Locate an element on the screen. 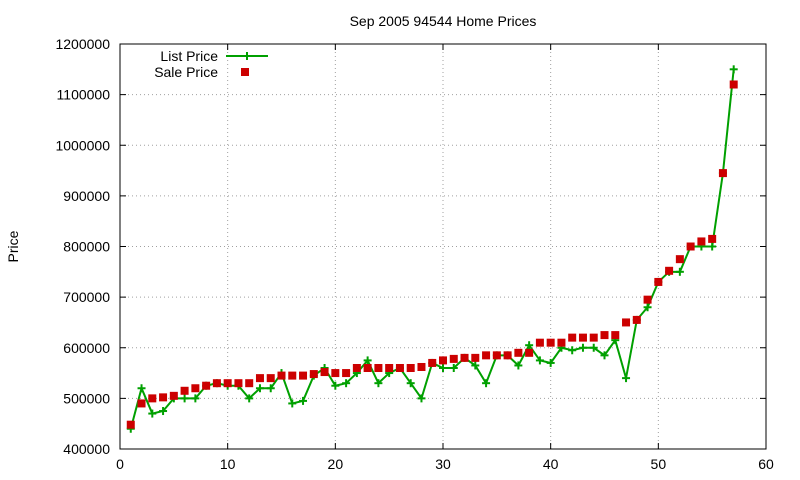 This screenshot has width=800, height=480. y-tick-label: 400000 is located at coordinates (86, 449).